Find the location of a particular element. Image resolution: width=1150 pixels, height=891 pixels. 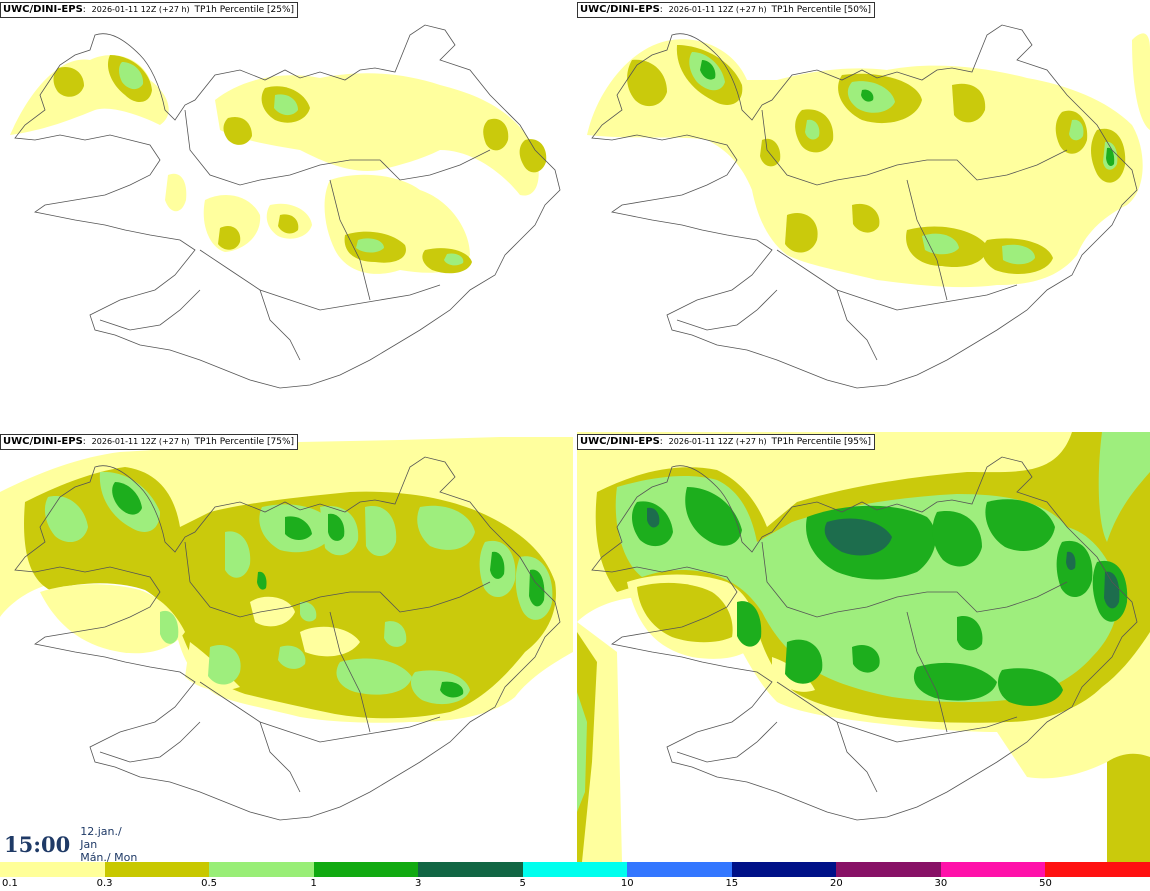

color-legend: 0.1 0.3 0.5 1 3 5 10 15 20 30 50 is located at coordinates (575, 876).